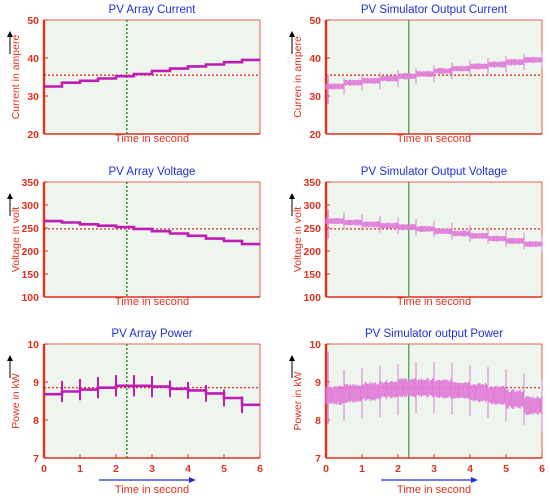 The width and height of the screenshot is (550, 500). What do you see at coordinates (292, 358) in the screenshot?
I see `chart-5-y-arrow-head` at bounding box center [292, 358].